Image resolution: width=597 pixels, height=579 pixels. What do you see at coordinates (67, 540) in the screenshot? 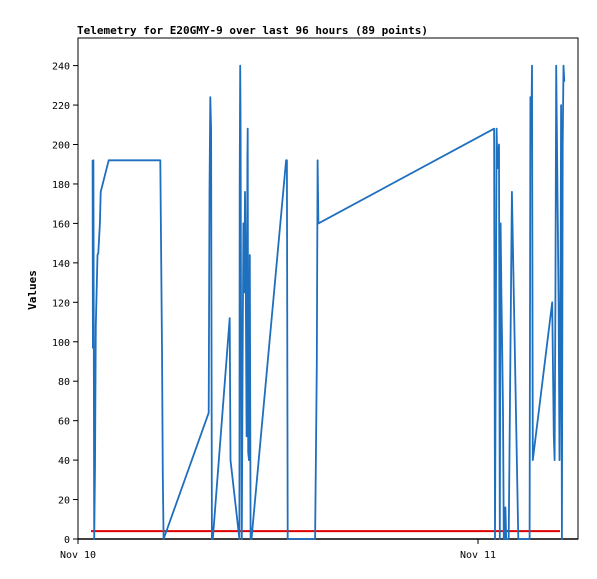
I see `y-tick-label: 0` at bounding box center [67, 540].